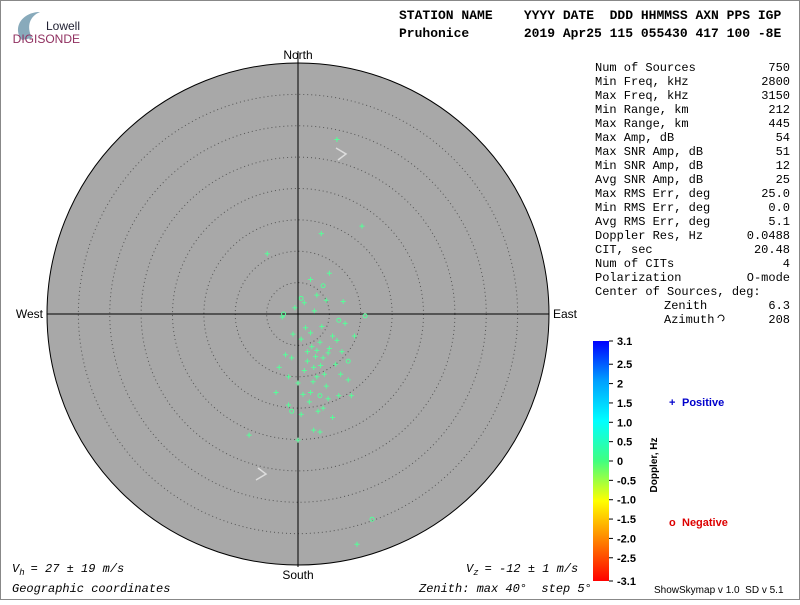  What do you see at coordinates (624, 404) in the screenshot?
I see `colorbar-label: 1.5` at bounding box center [624, 404].